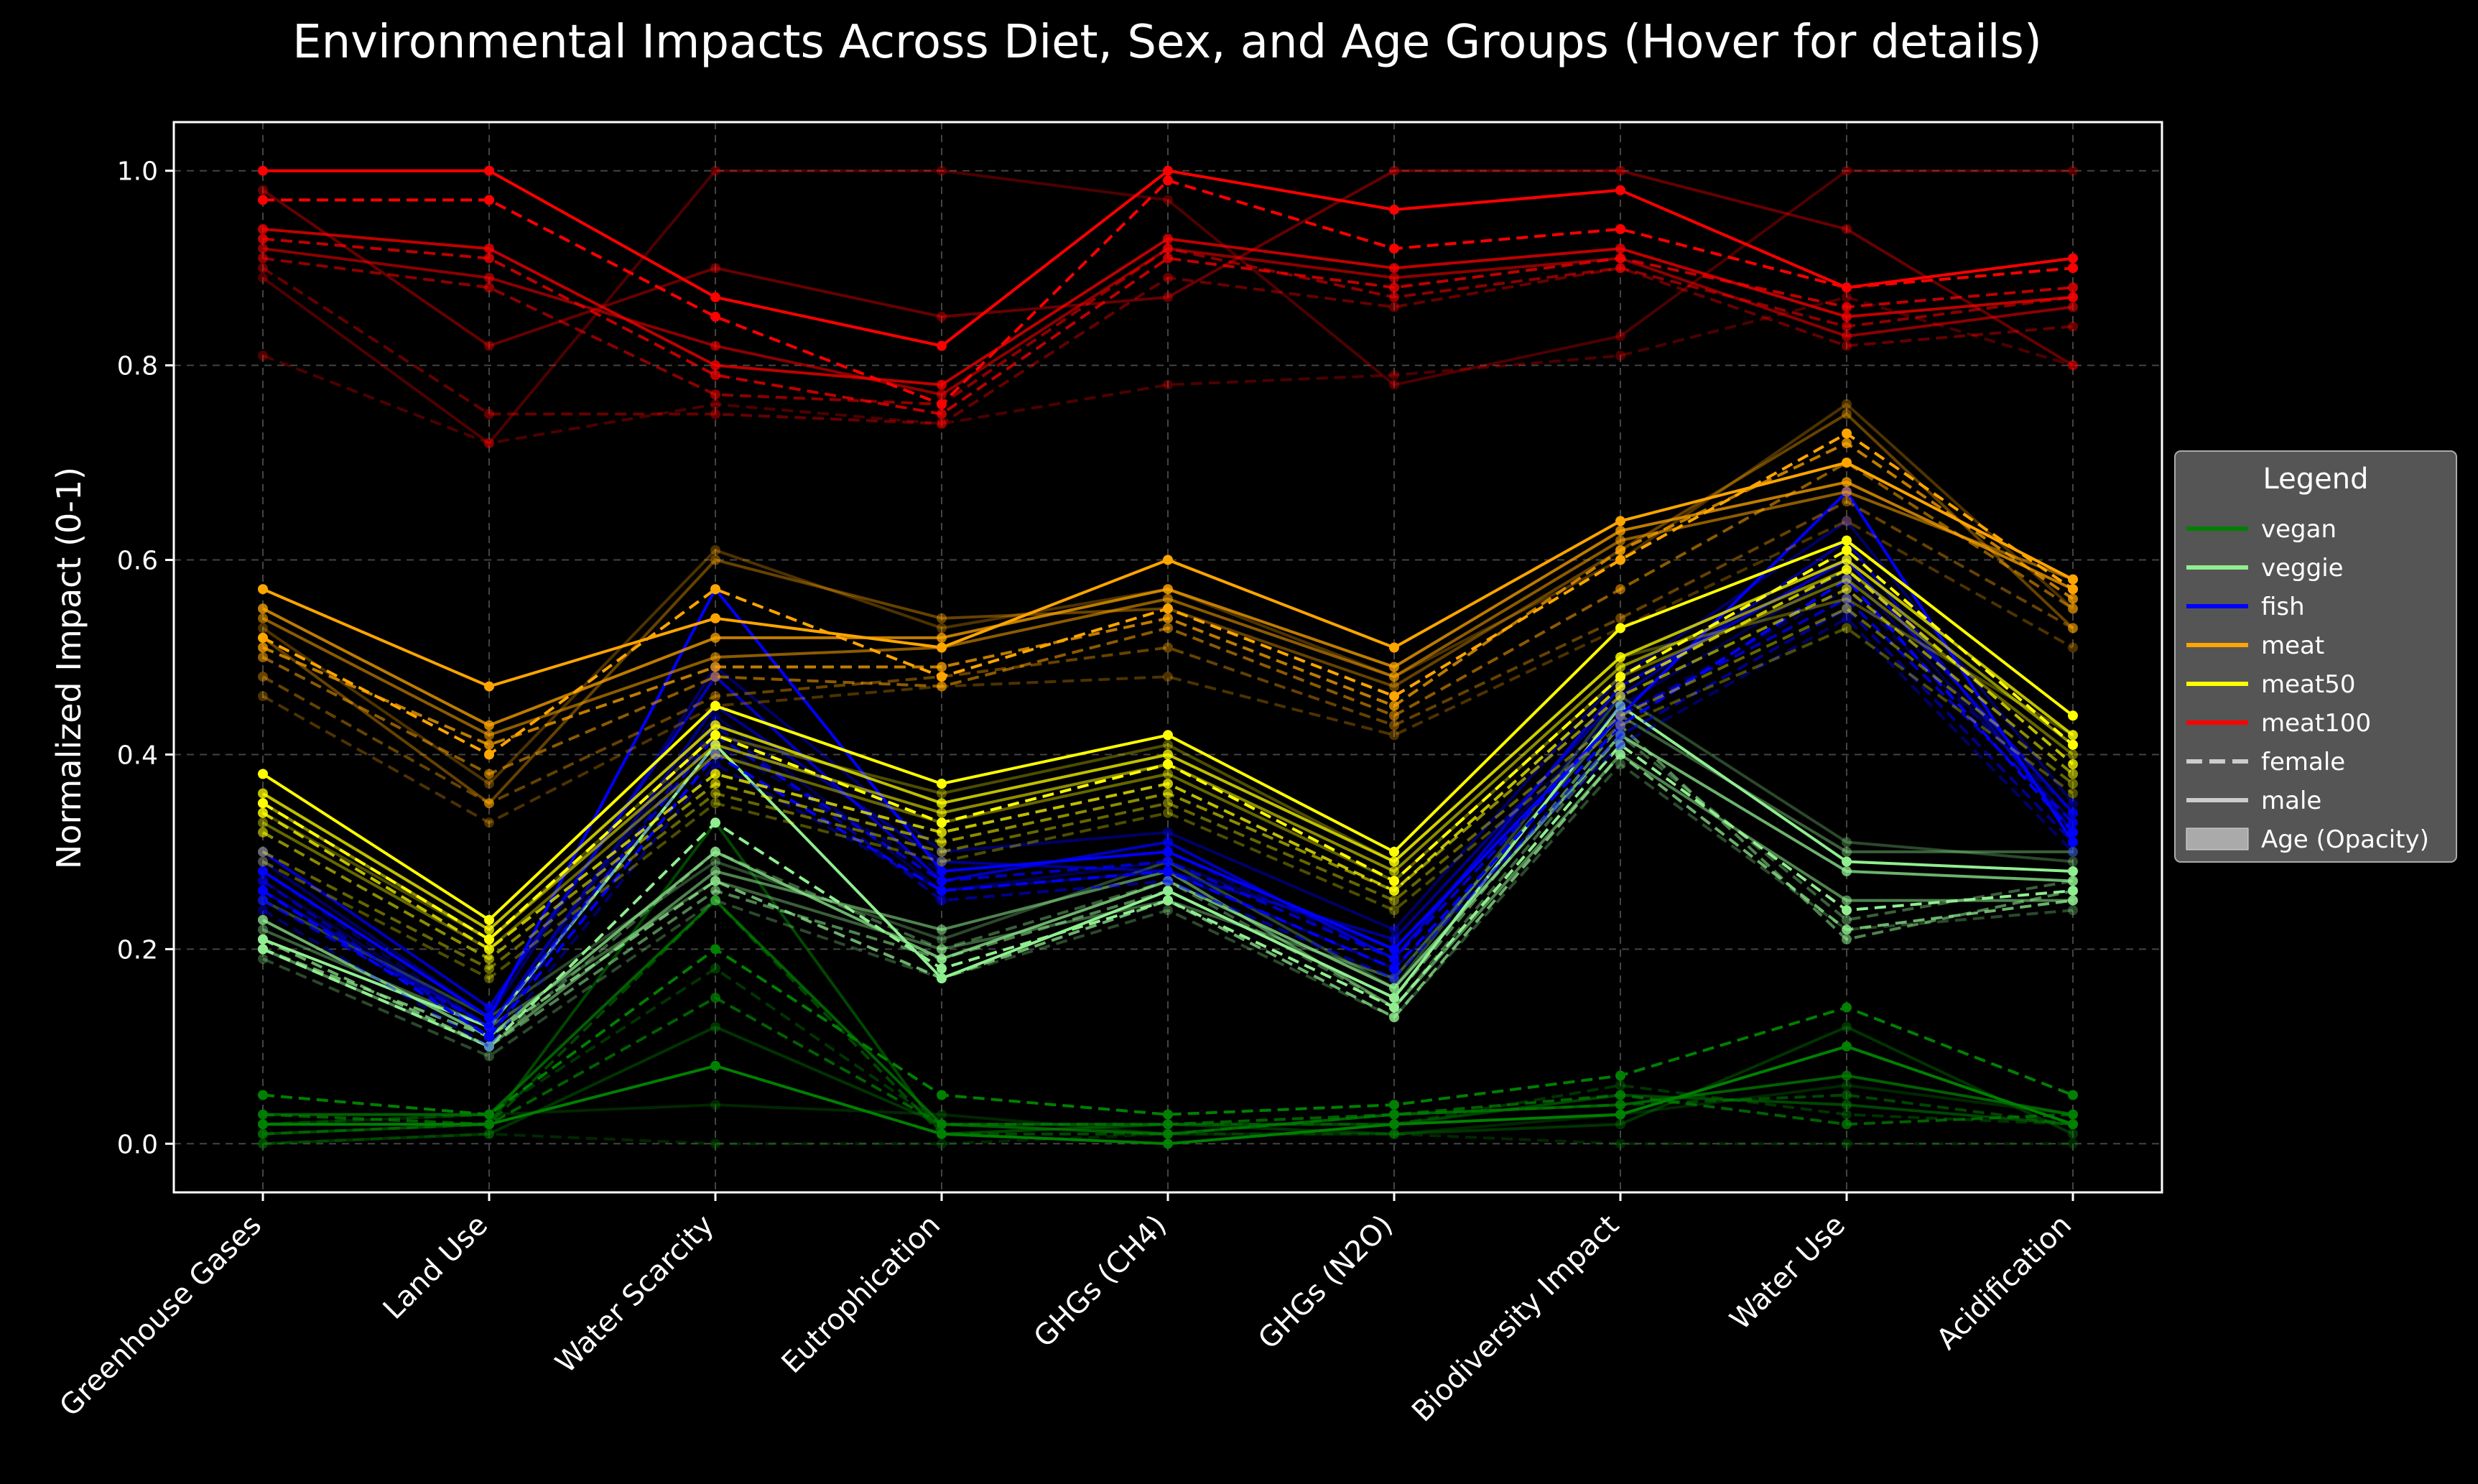 The width and height of the screenshot is (2478, 1484). What do you see at coordinates (137, 172) in the screenshot?
I see `y-tick-label: 1.0` at bounding box center [137, 172].